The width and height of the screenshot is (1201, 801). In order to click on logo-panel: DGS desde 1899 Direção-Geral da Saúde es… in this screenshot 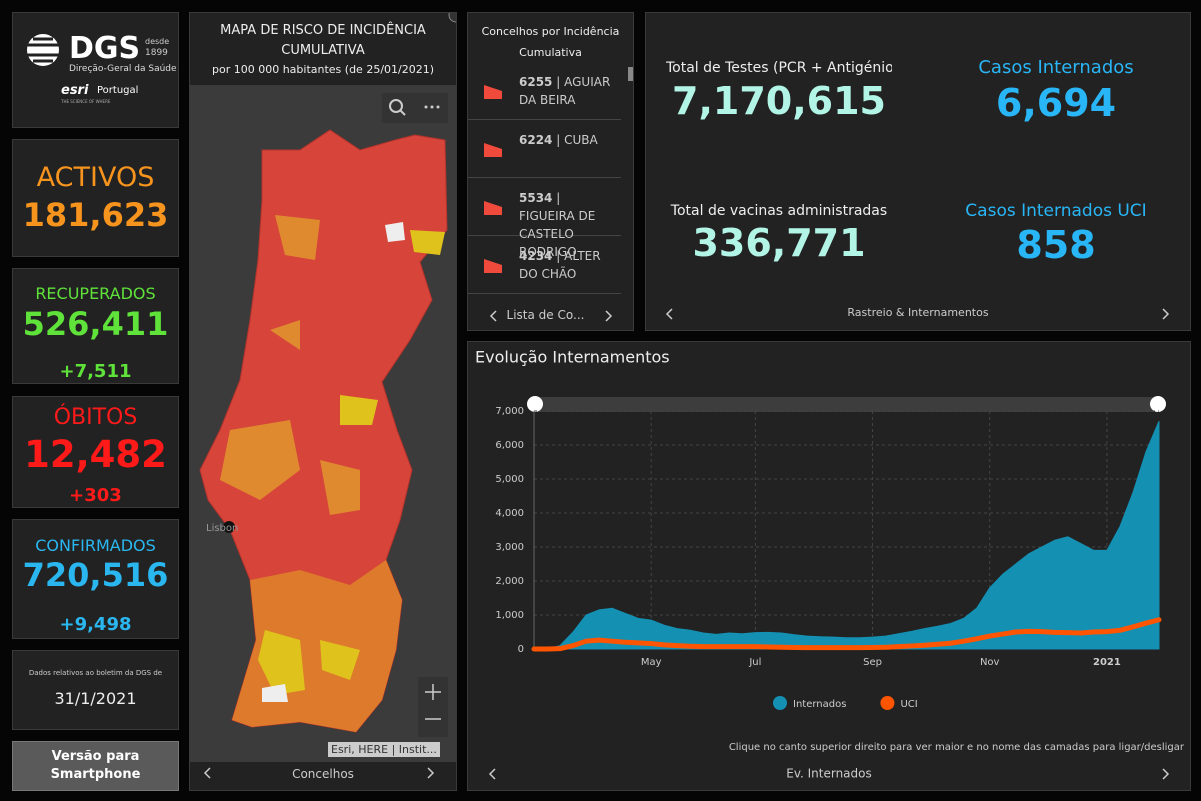, I will do `click(95, 70)`.